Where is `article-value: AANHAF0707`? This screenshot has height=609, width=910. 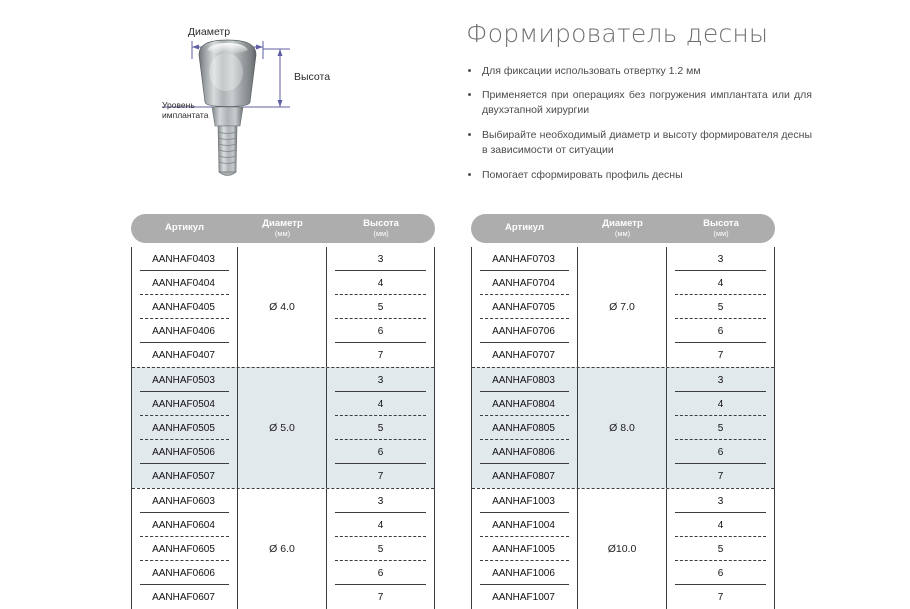
article-value: AANHAF0707 is located at coordinates (523, 355).